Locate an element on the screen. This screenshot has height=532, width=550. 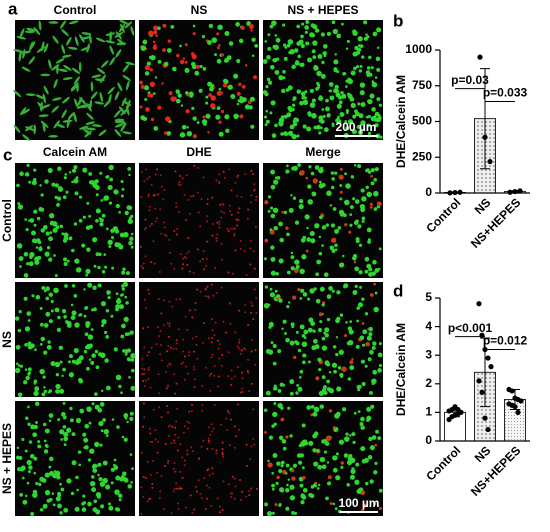
p-value: p<0.001 is located at coordinates (470, 328).